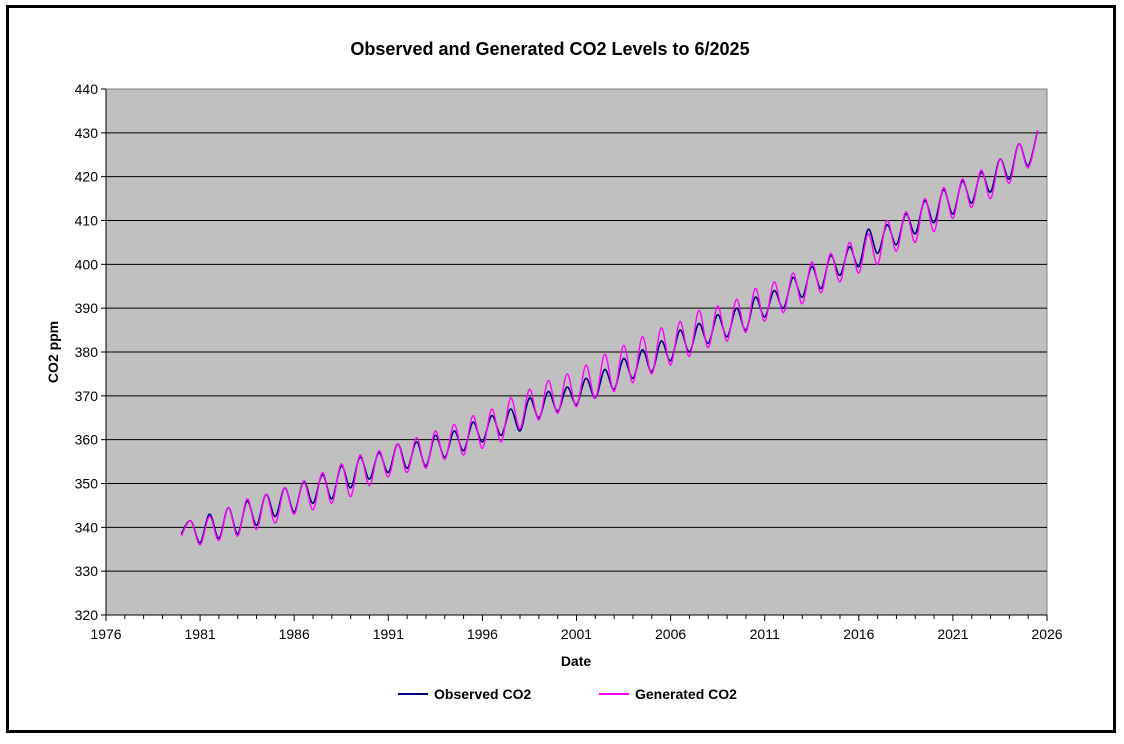  What do you see at coordinates (576, 661) in the screenshot?
I see `x-axis-label: Date` at bounding box center [576, 661].